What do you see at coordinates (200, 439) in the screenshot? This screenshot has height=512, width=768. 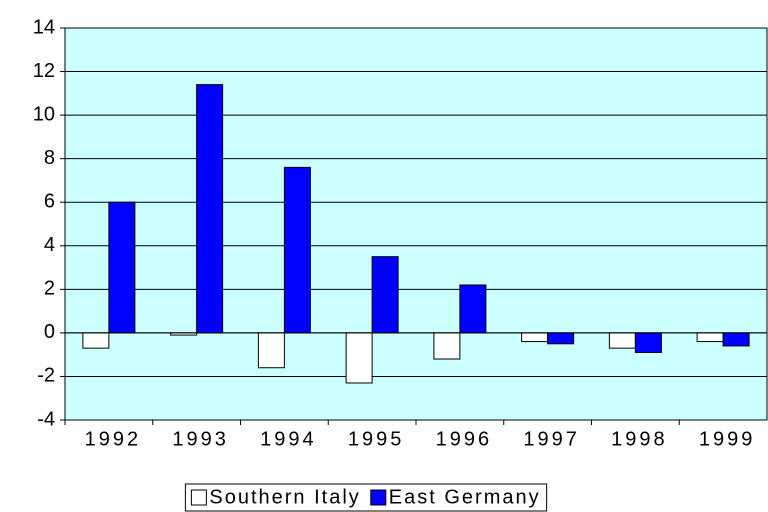 I see `x-tick-label: 1993` at bounding box center [200, 439].